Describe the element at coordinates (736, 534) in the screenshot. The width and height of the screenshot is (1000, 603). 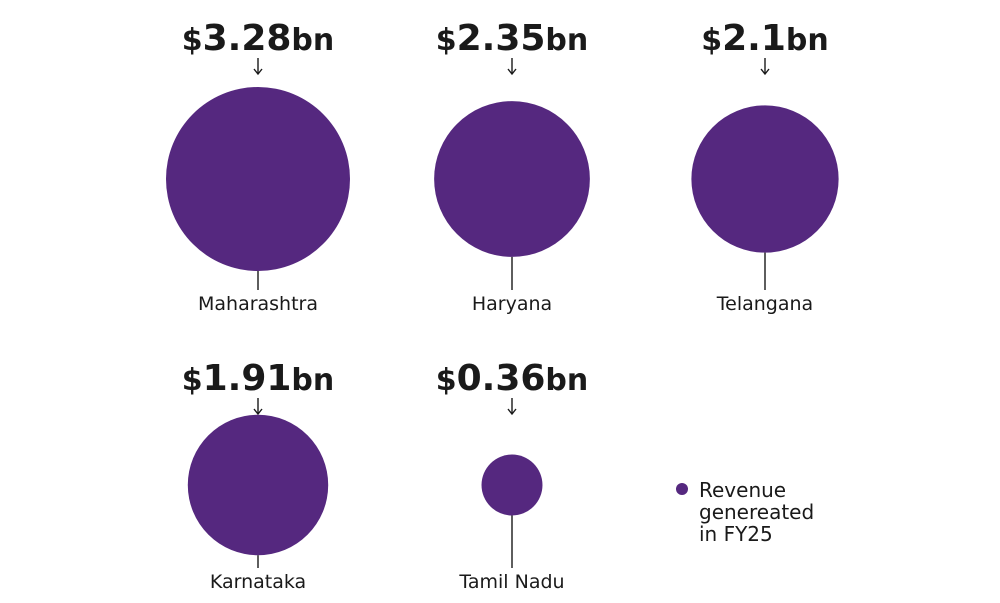
I see `legend-label-line-3: in FY25` at that location.